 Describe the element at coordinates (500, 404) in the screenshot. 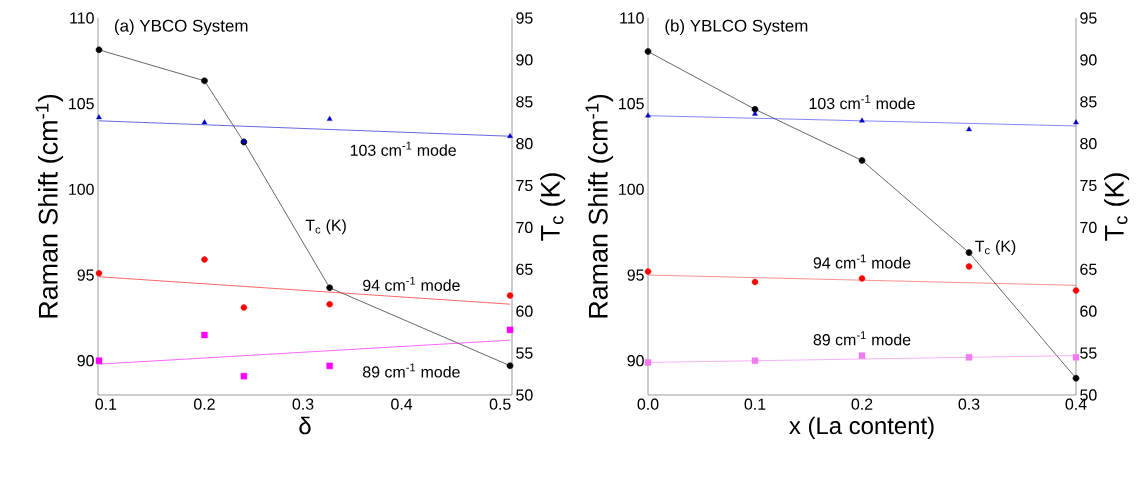

I see `x-tick-label: 0.5` at that location.